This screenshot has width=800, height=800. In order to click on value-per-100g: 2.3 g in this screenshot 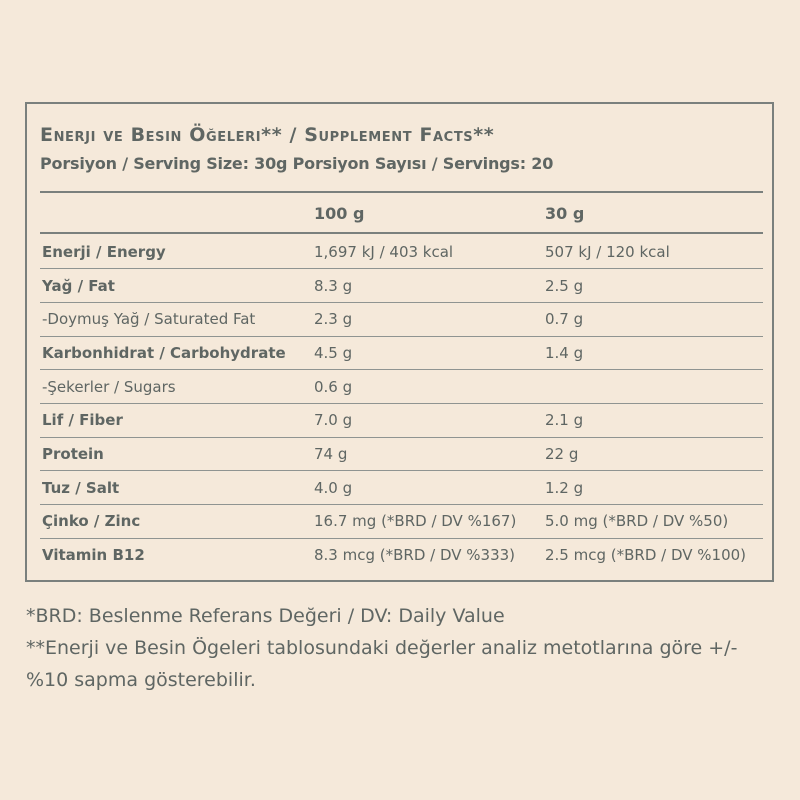, I will do `click(427, 319)`.